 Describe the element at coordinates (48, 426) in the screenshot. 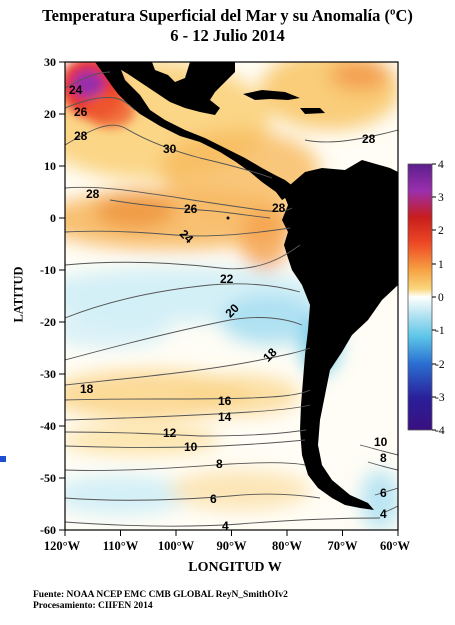

I see `y-tick-label: -40` at that location.